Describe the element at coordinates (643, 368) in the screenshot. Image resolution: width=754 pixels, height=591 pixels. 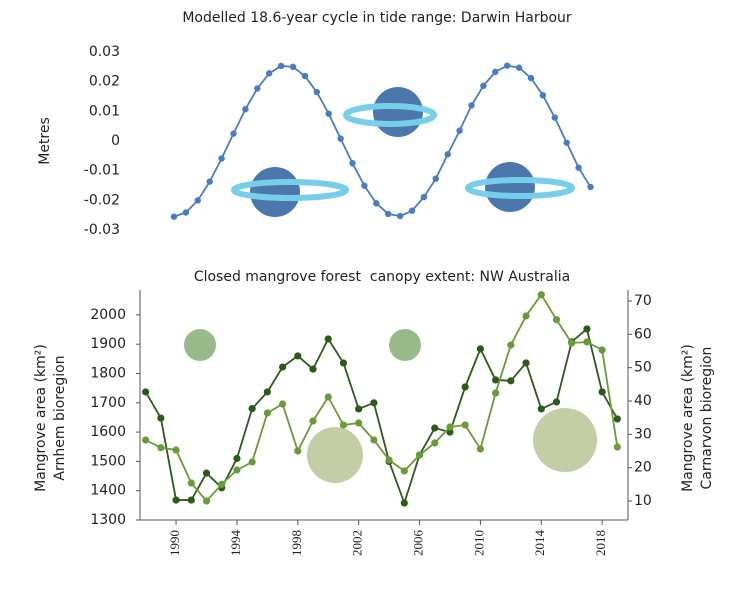
I see `y2-tick-label: 50` at that location.